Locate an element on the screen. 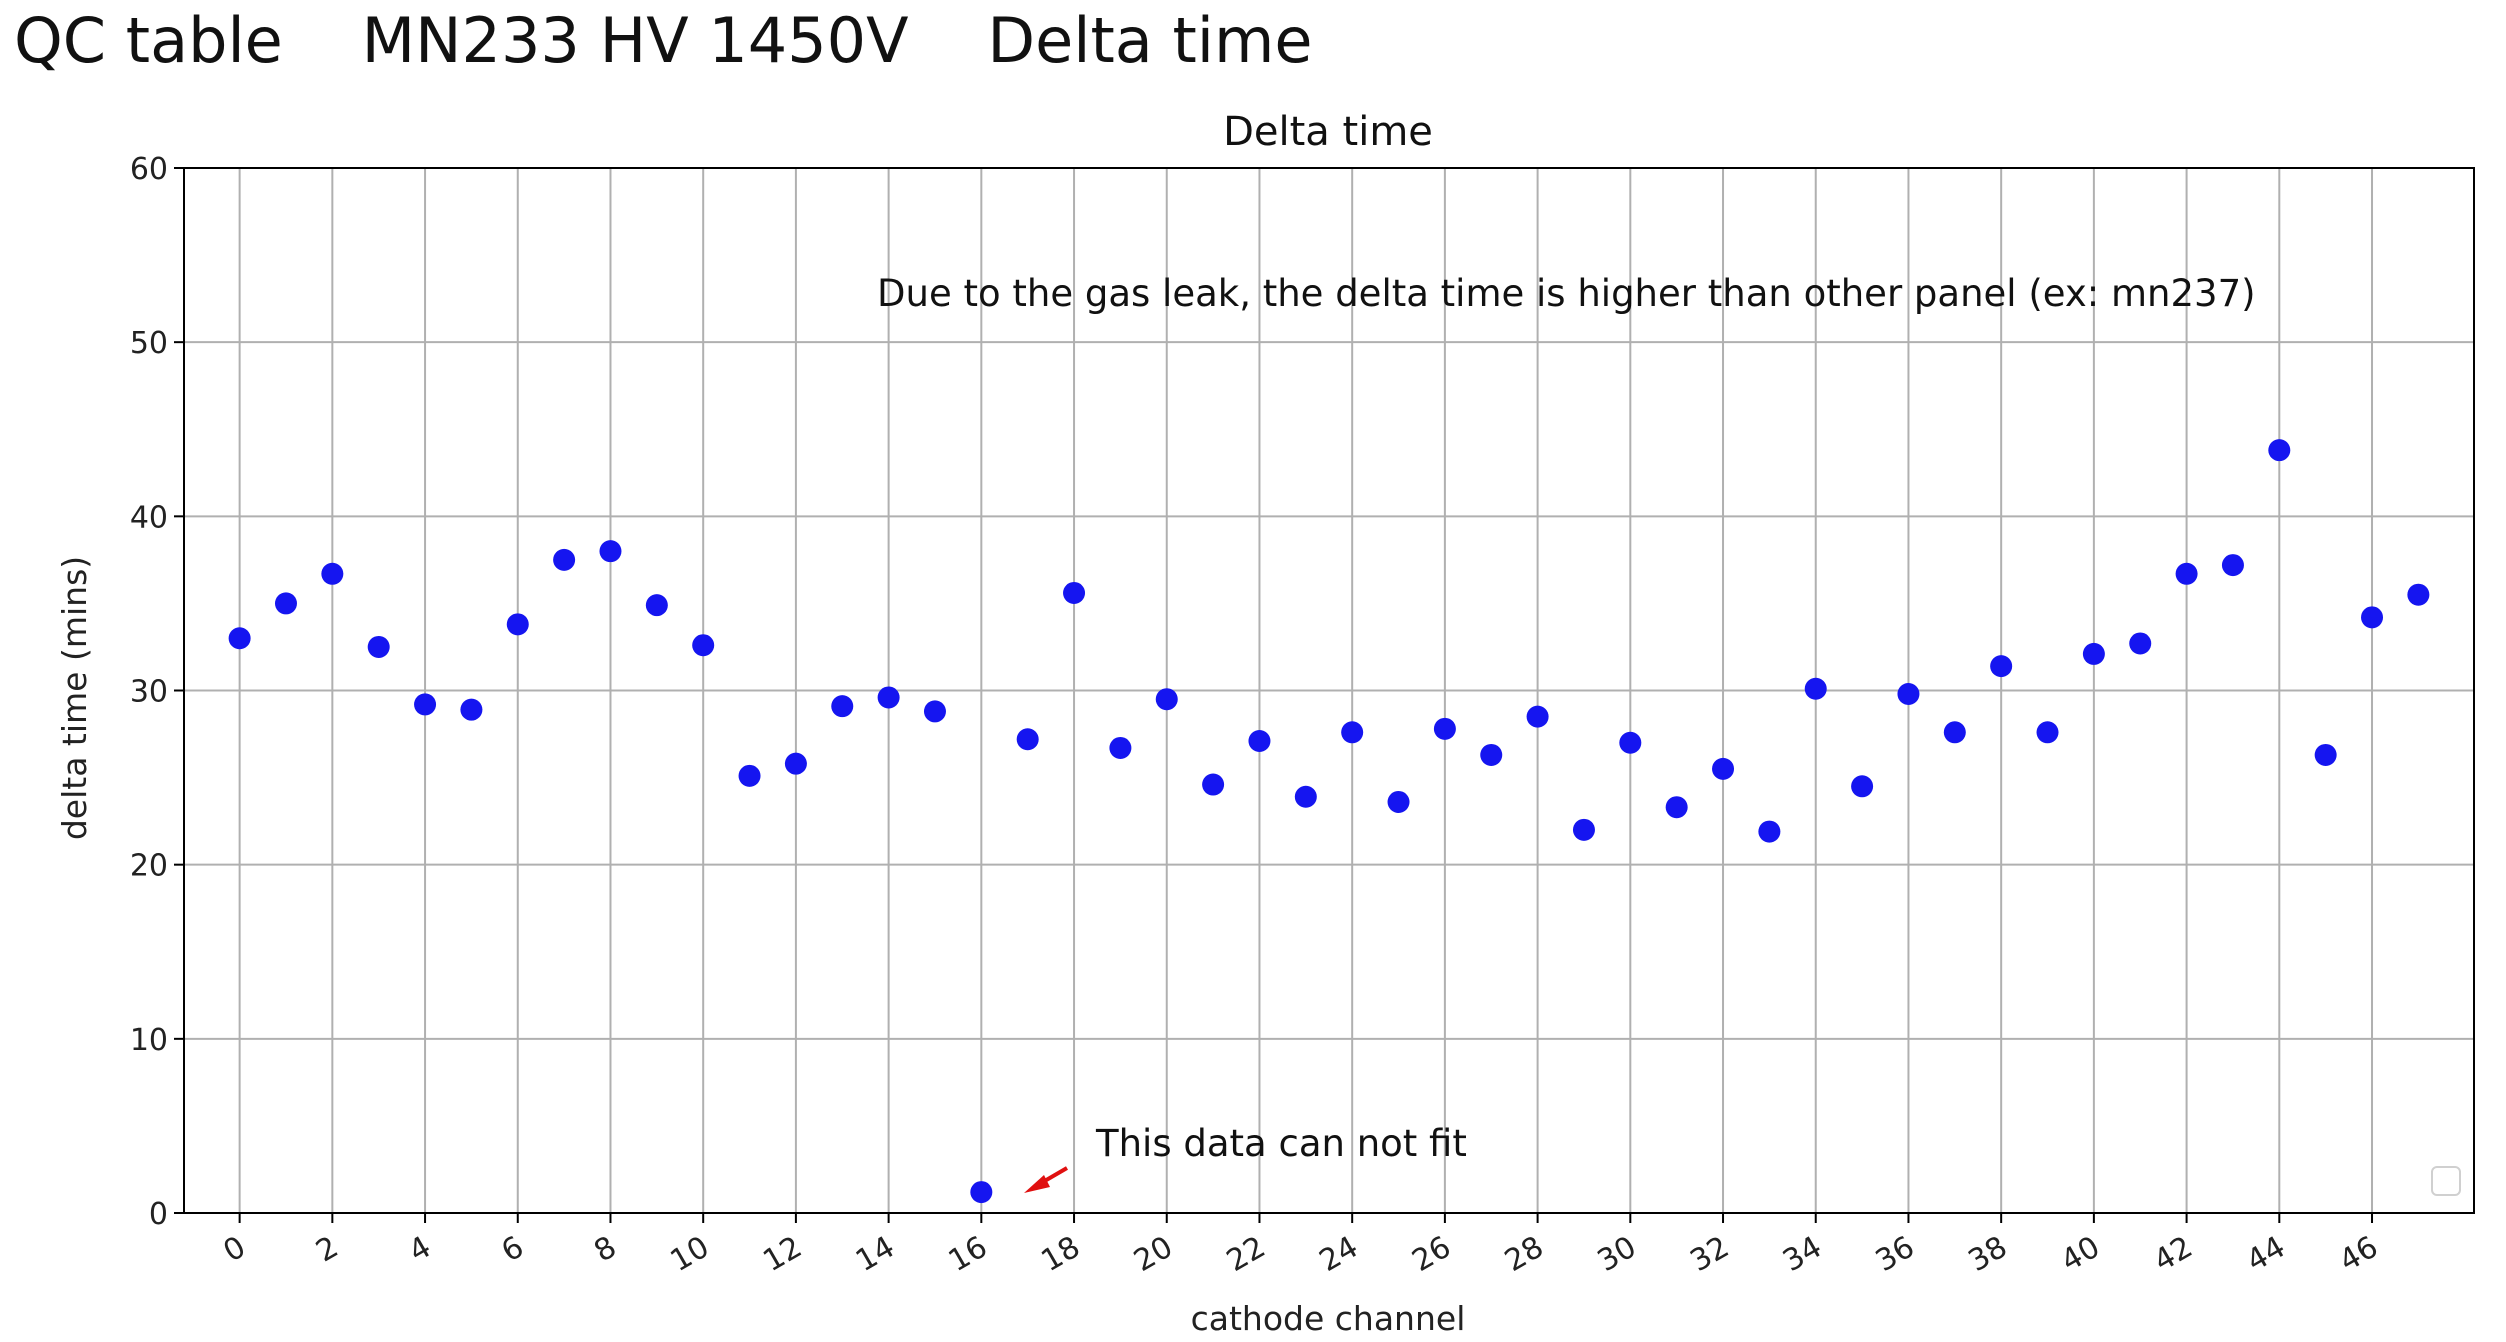 The height and width of the screenshot is (1342, 2506). x-tick-label: 46 is located at coordinates (2358, 1254).